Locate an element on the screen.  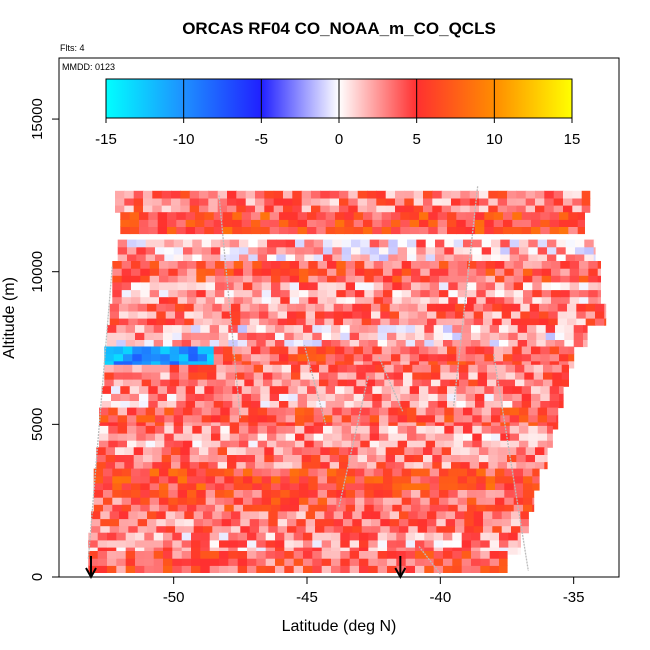
flight-track-line is located at coordinates (315, 384).